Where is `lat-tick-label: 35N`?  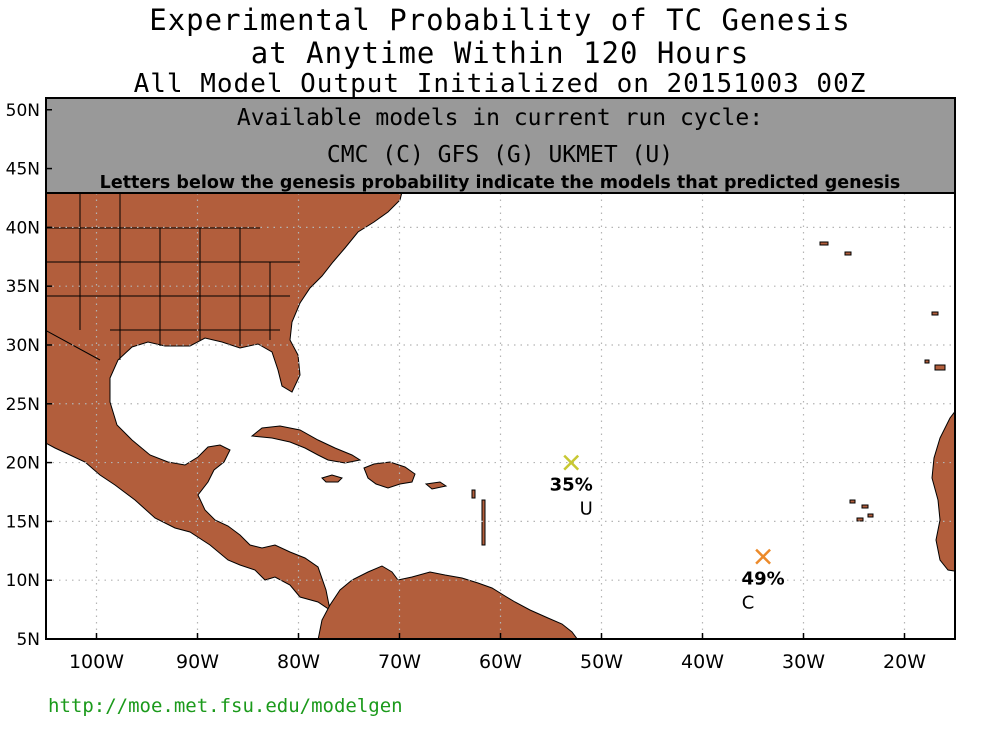
lat-tick-label: 35N is located at coordinates (23, 287).